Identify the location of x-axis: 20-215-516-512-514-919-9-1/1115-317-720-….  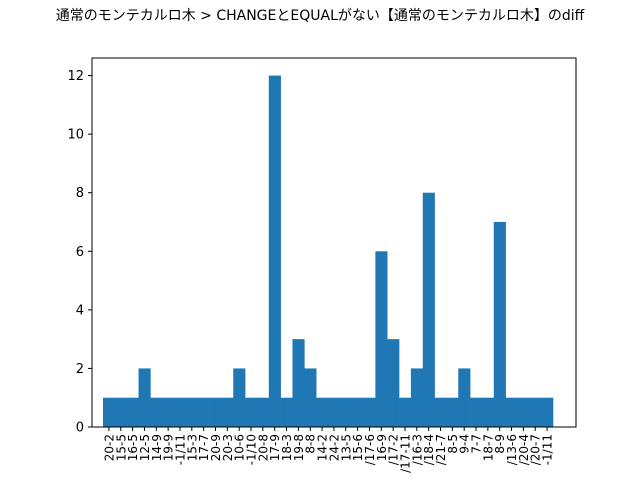
(328, 450).